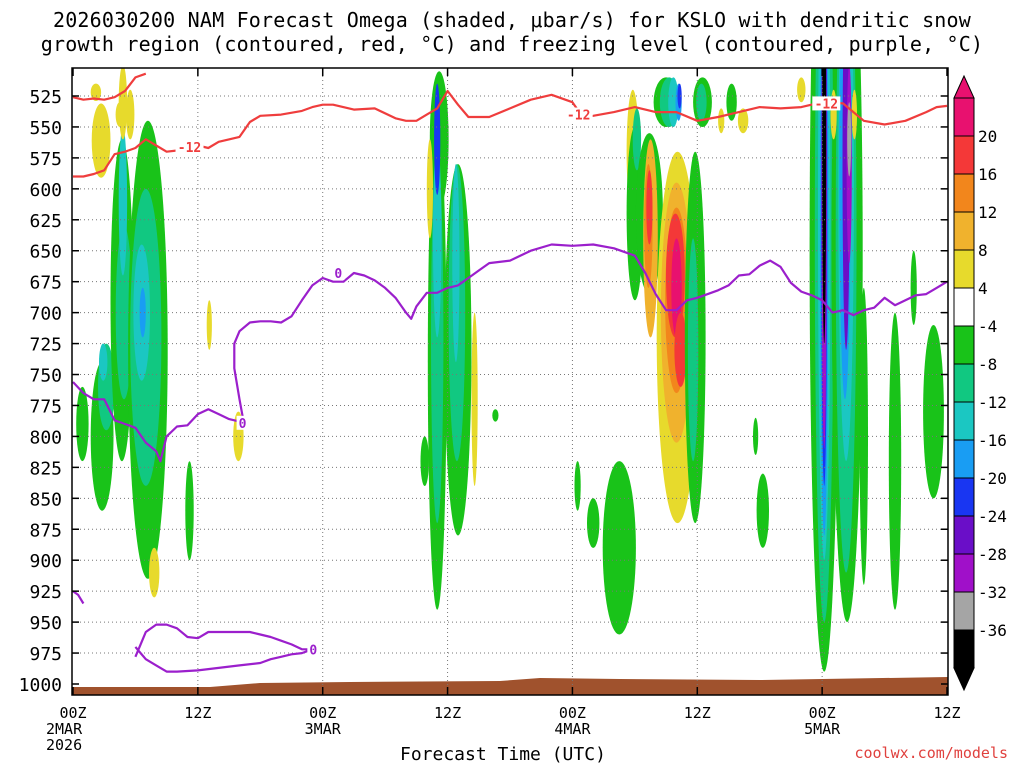  Describe the element at coordinates (45, 97) in the screenshot. I see `y-tick-label: 525` at that location.